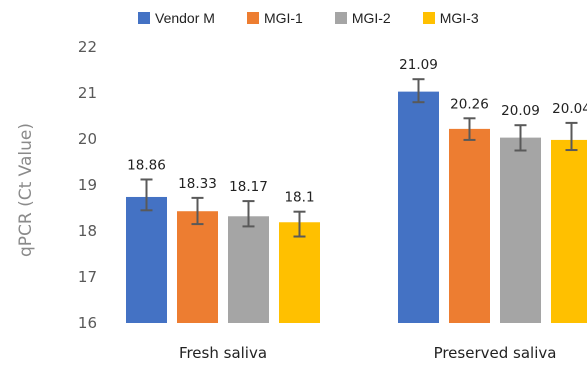 Image resolution: width=587 pixels, height=365 pixels. What do you see at coordinates (87, 231) in the screenshot?
I see `y-tick-label: 18` at bounding box center [87, 231].